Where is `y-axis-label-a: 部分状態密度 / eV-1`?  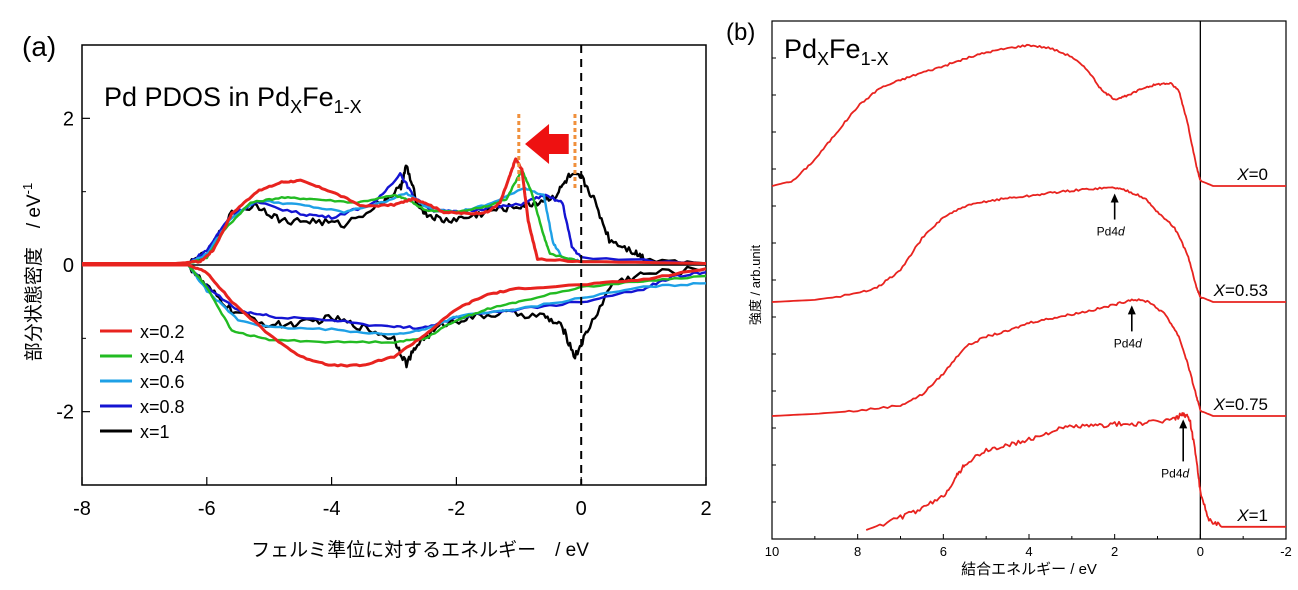
y-axis-label-a: 部分状態密度 / eV-1 is located at coordinates (32, 272).